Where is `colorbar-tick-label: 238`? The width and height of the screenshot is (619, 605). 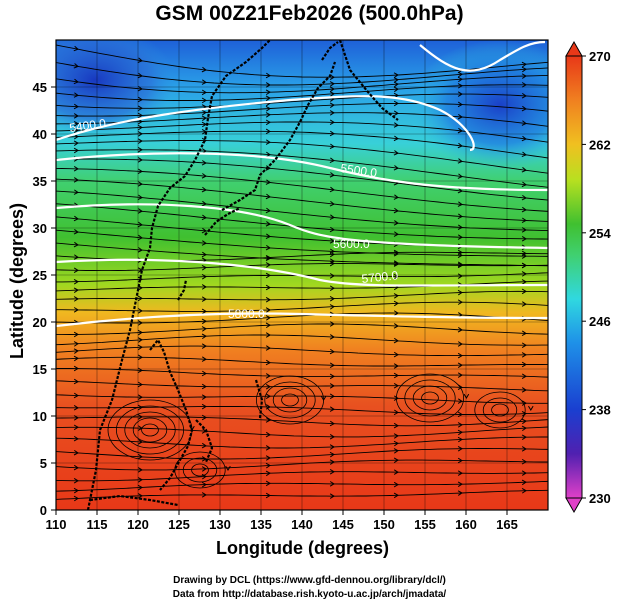
colorbar-tick-label: 238 is located at coordinates (600, 410).